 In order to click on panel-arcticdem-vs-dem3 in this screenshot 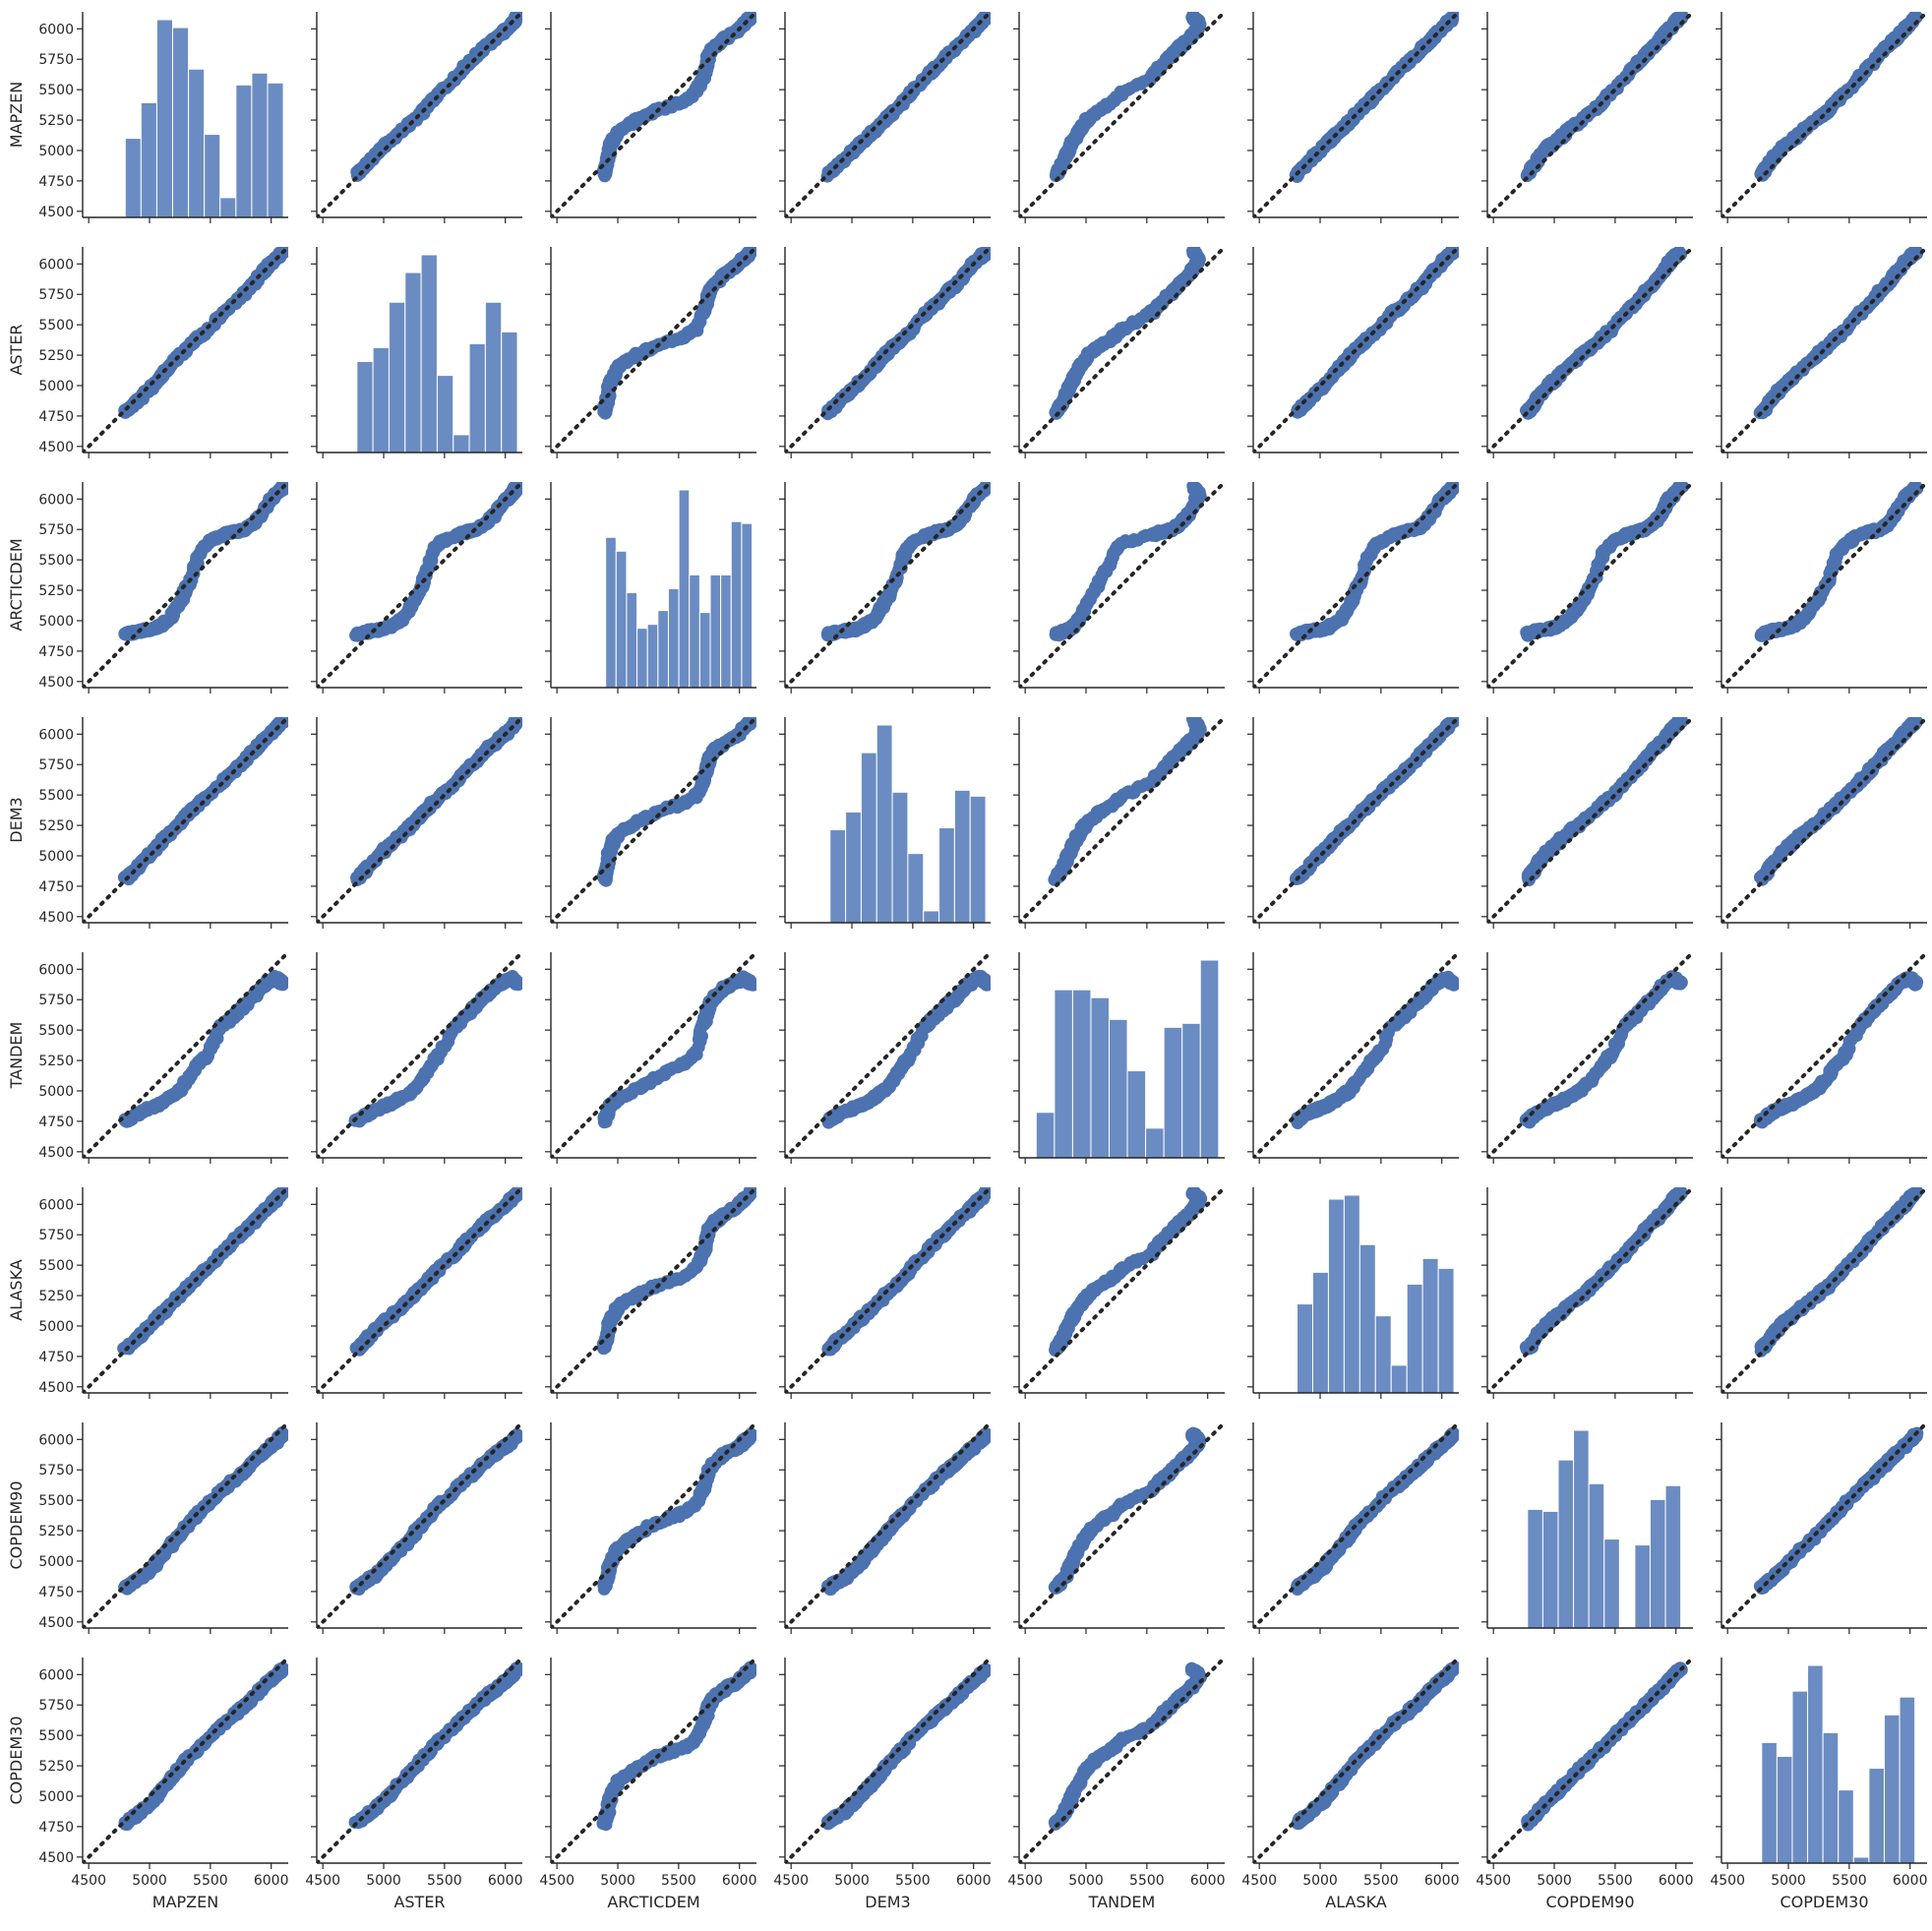, I will do `click(885, 588)`.